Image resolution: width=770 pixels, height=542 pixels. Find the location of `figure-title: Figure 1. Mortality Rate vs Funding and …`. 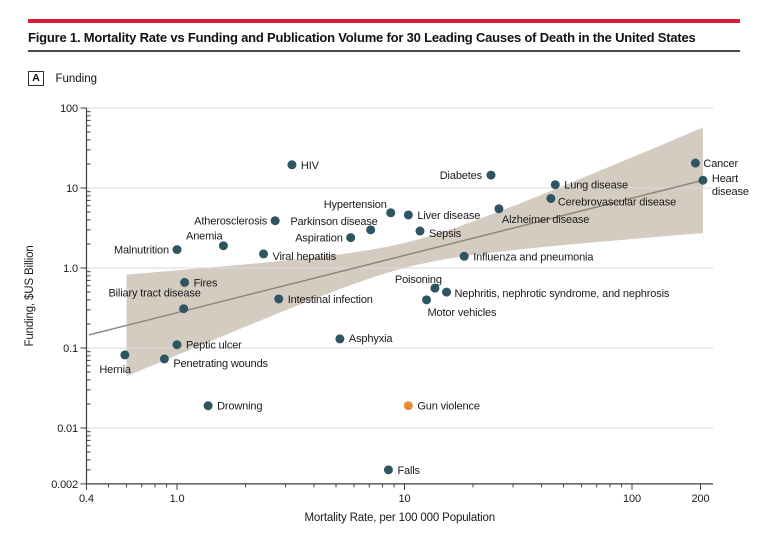

figure-title: Figure 1. Mortality Rate vs Funding and … is located at coordinates (362, 37).